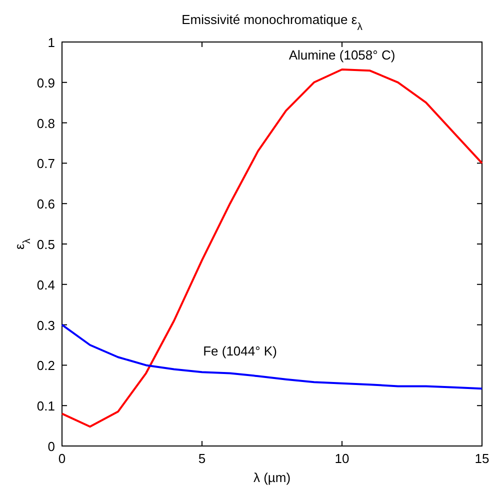 This screenshot has height=496, width=494. What do you see at coordinates (62, 458) in the screenshot?
I see `x-tick-label: 0` at bounding box center [62, 458].